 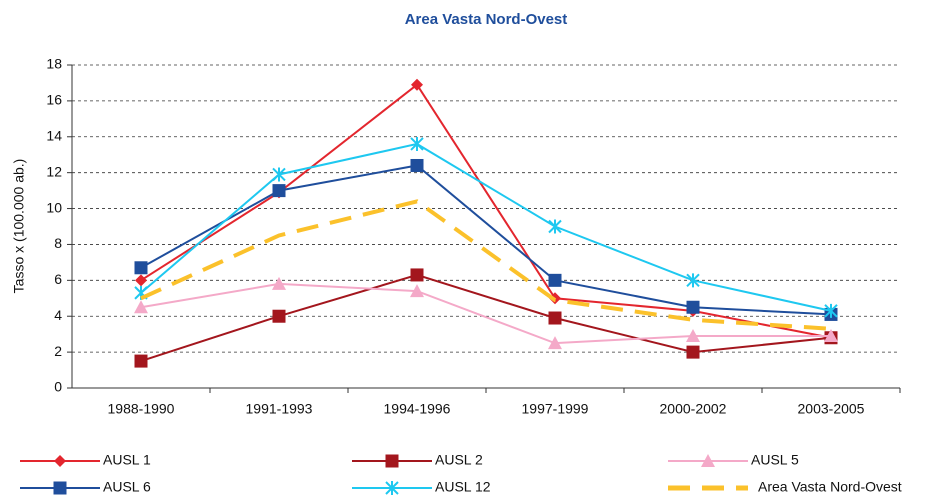 I want to click on legend-label: AUSL 2, so click(x=459, y=460).